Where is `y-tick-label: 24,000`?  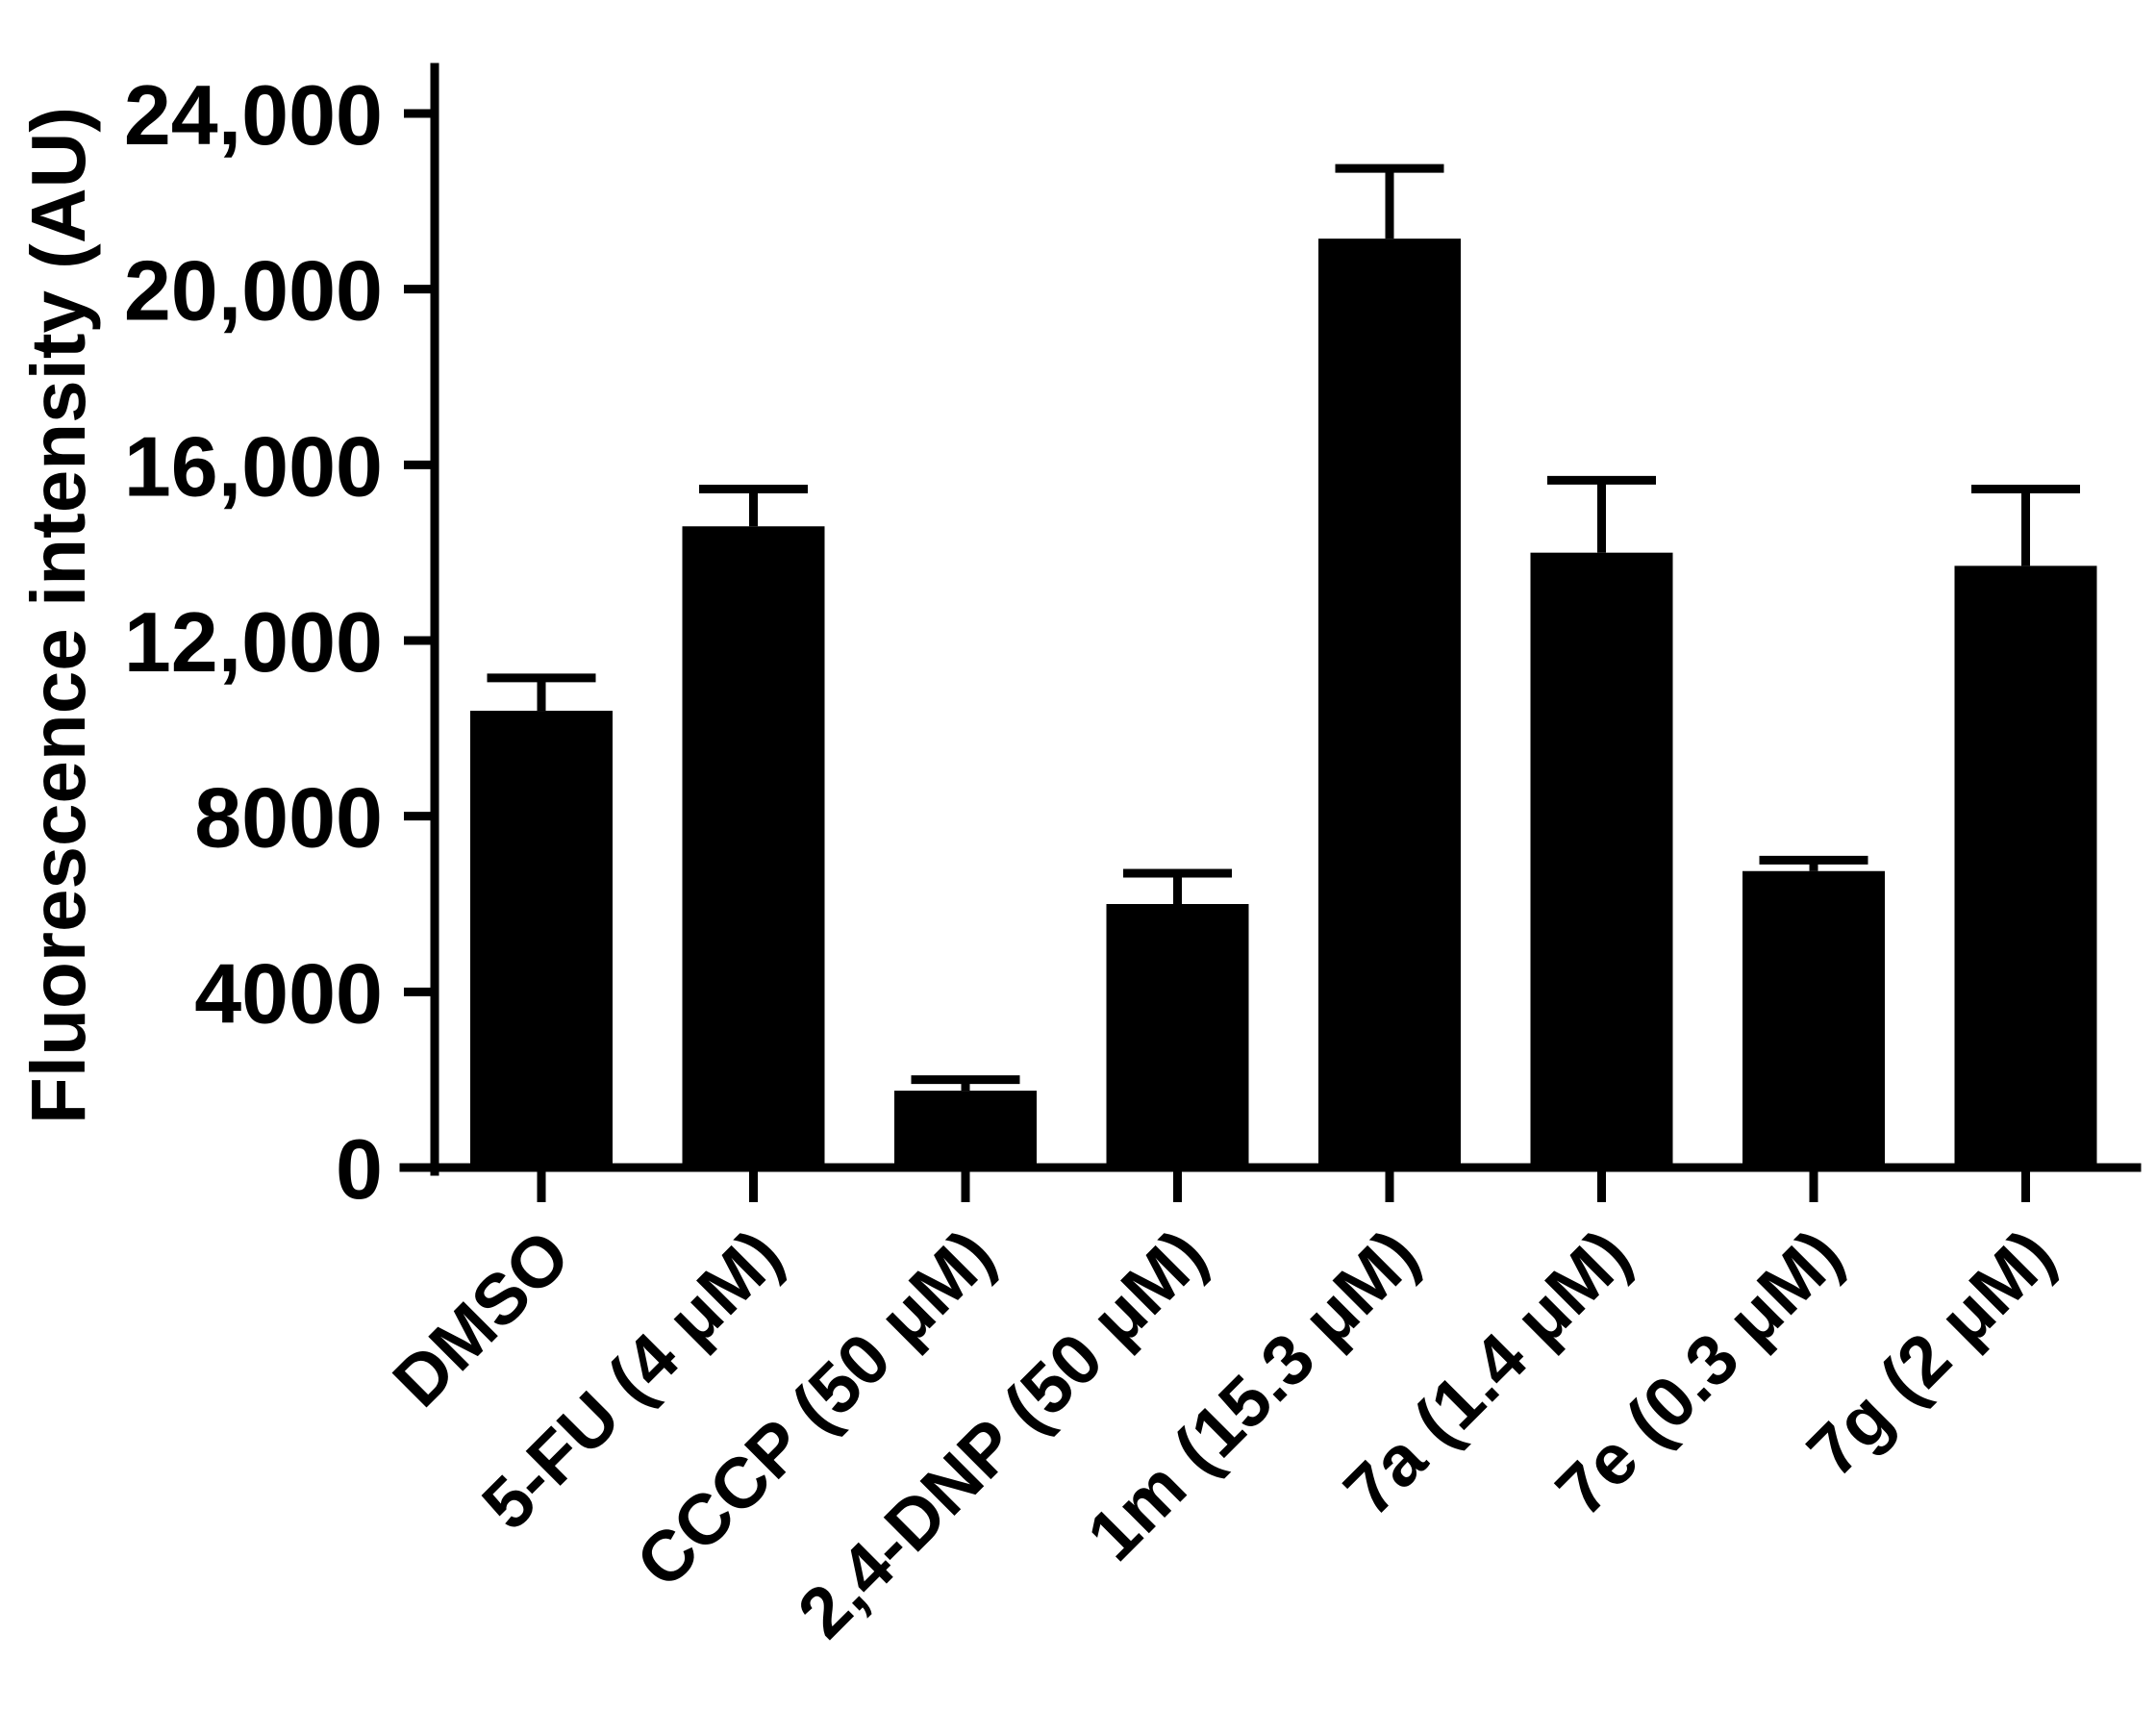
y-tick-label: 24,000 is located at coordinates (253, 115).